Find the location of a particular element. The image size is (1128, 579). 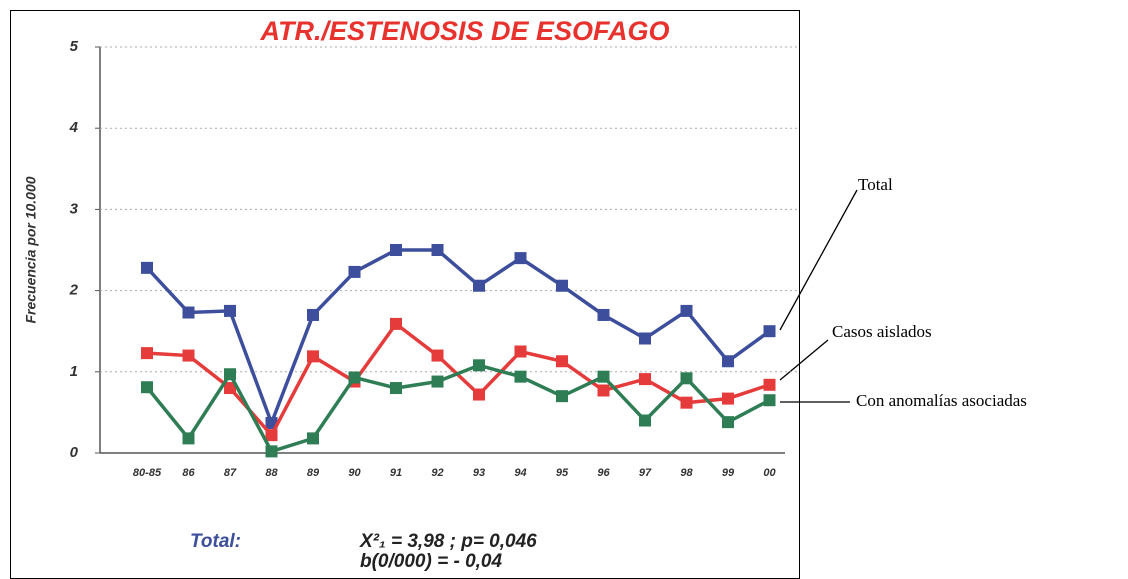

y-tick-label: 4 is located at coordinates (74, 127).